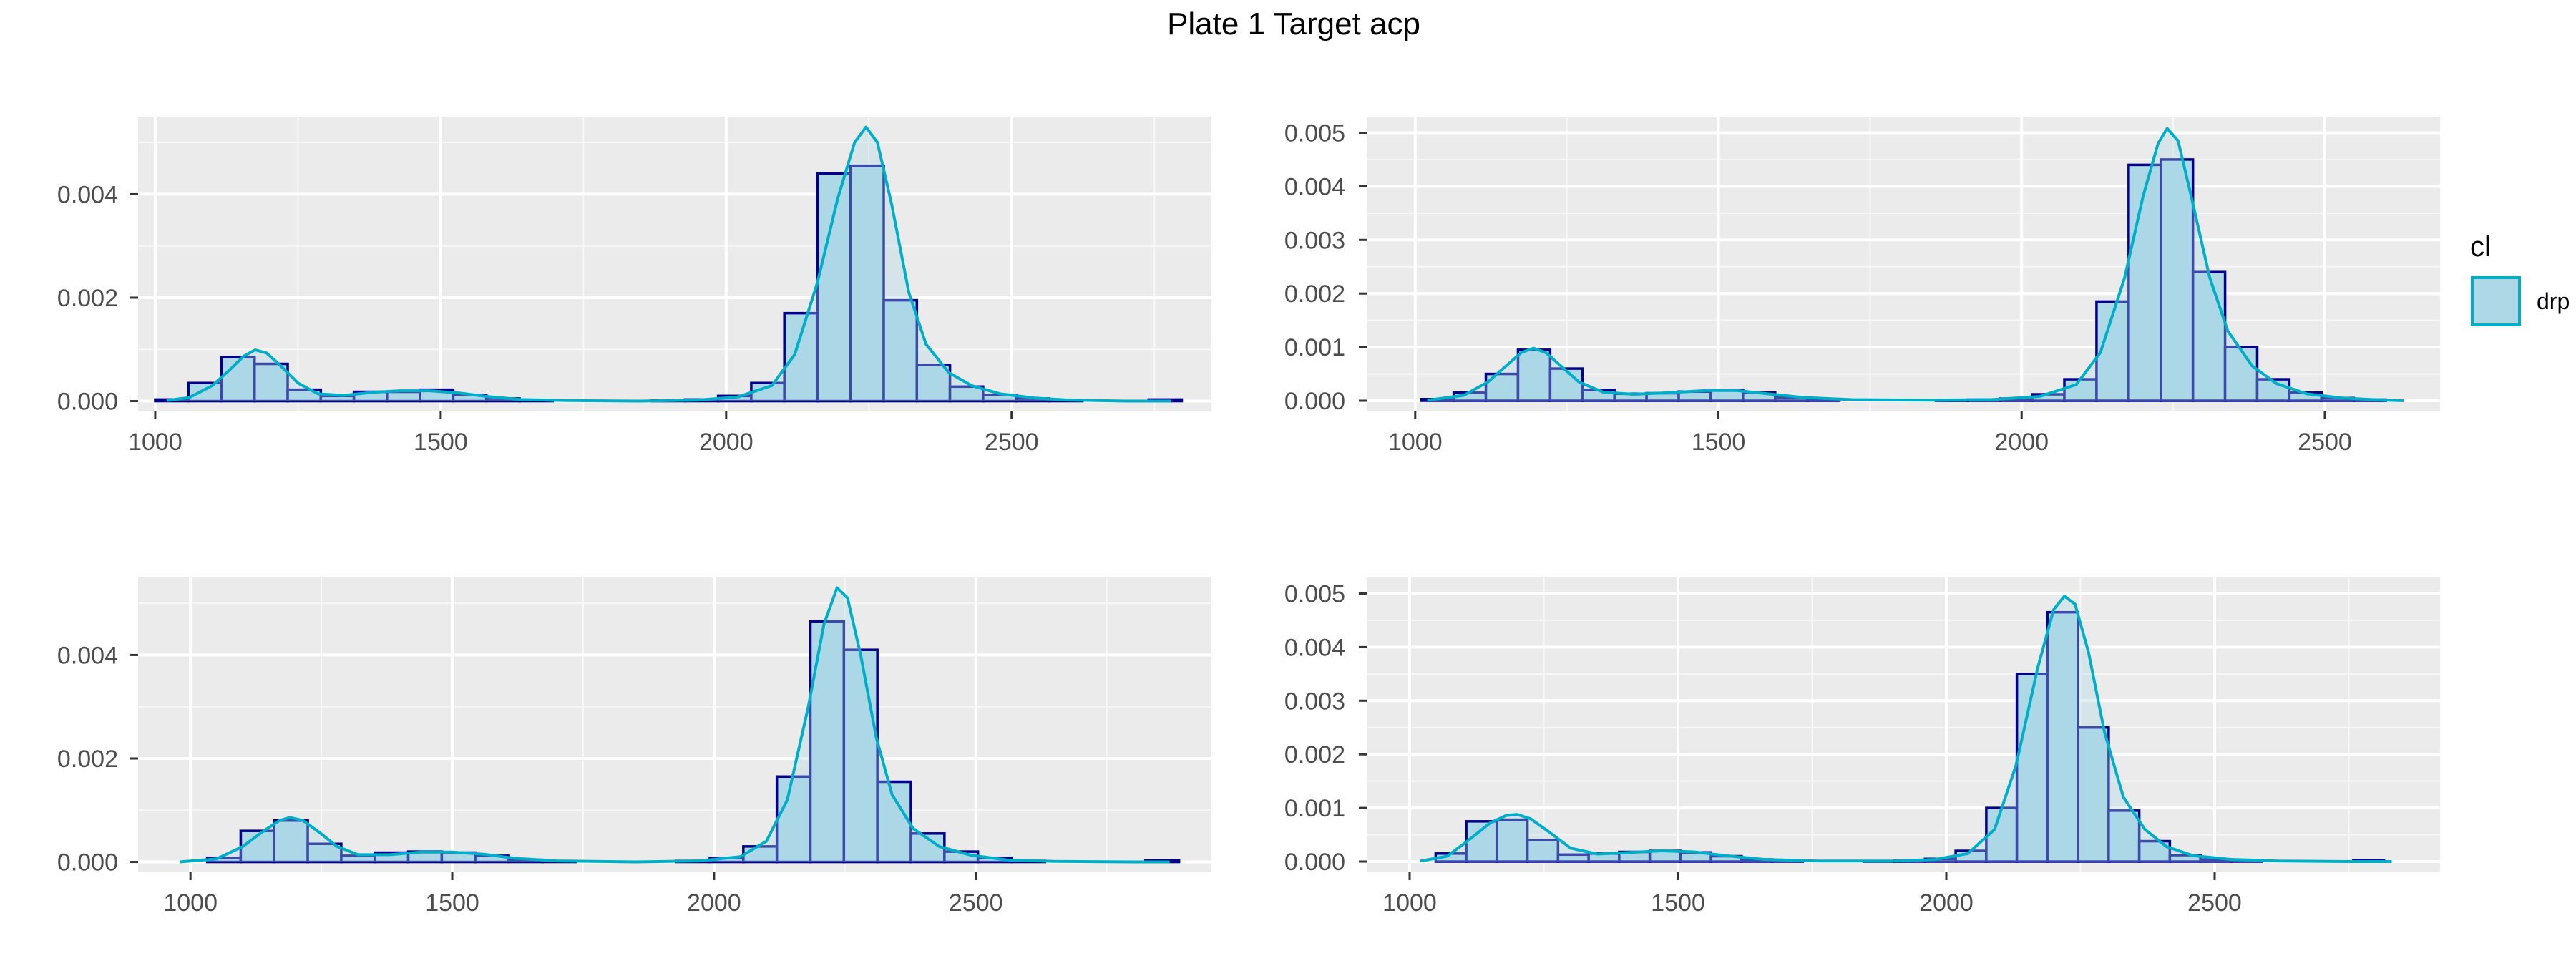 The height and width of the screenshot is (966, 2576). I want to click on legend: cl drp, so click(2520, 278).